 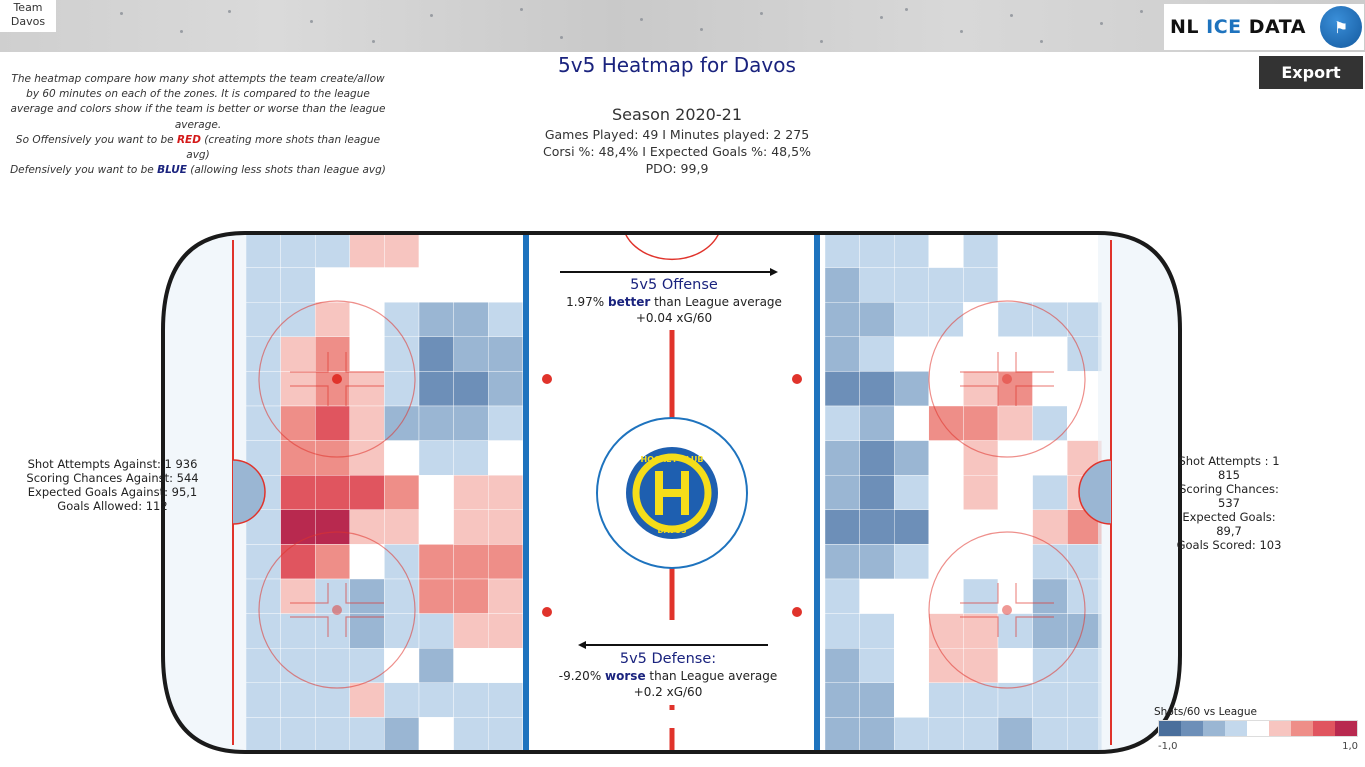 What do you see at coordinates (1258, 728) in the screenshot?
I see `legend-color-bar` at bounding box center [1258, 728].